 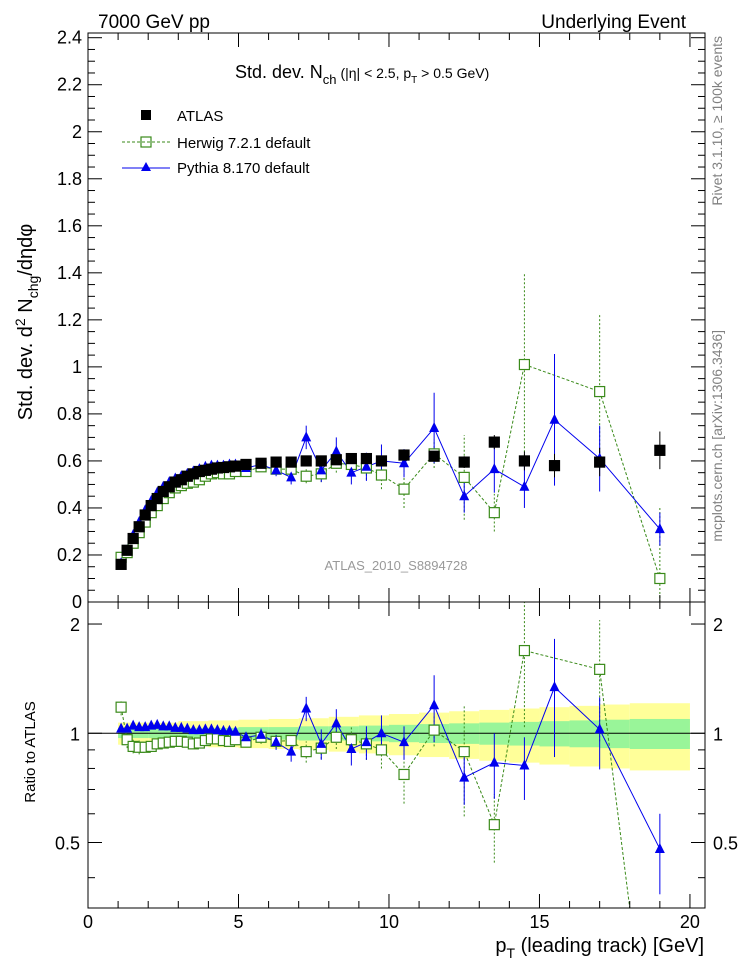 What do you see at coordinates (75, 734) in the screenshot?
I see `ratio-y-tick-label: 1` at bounding box center [75, 734].